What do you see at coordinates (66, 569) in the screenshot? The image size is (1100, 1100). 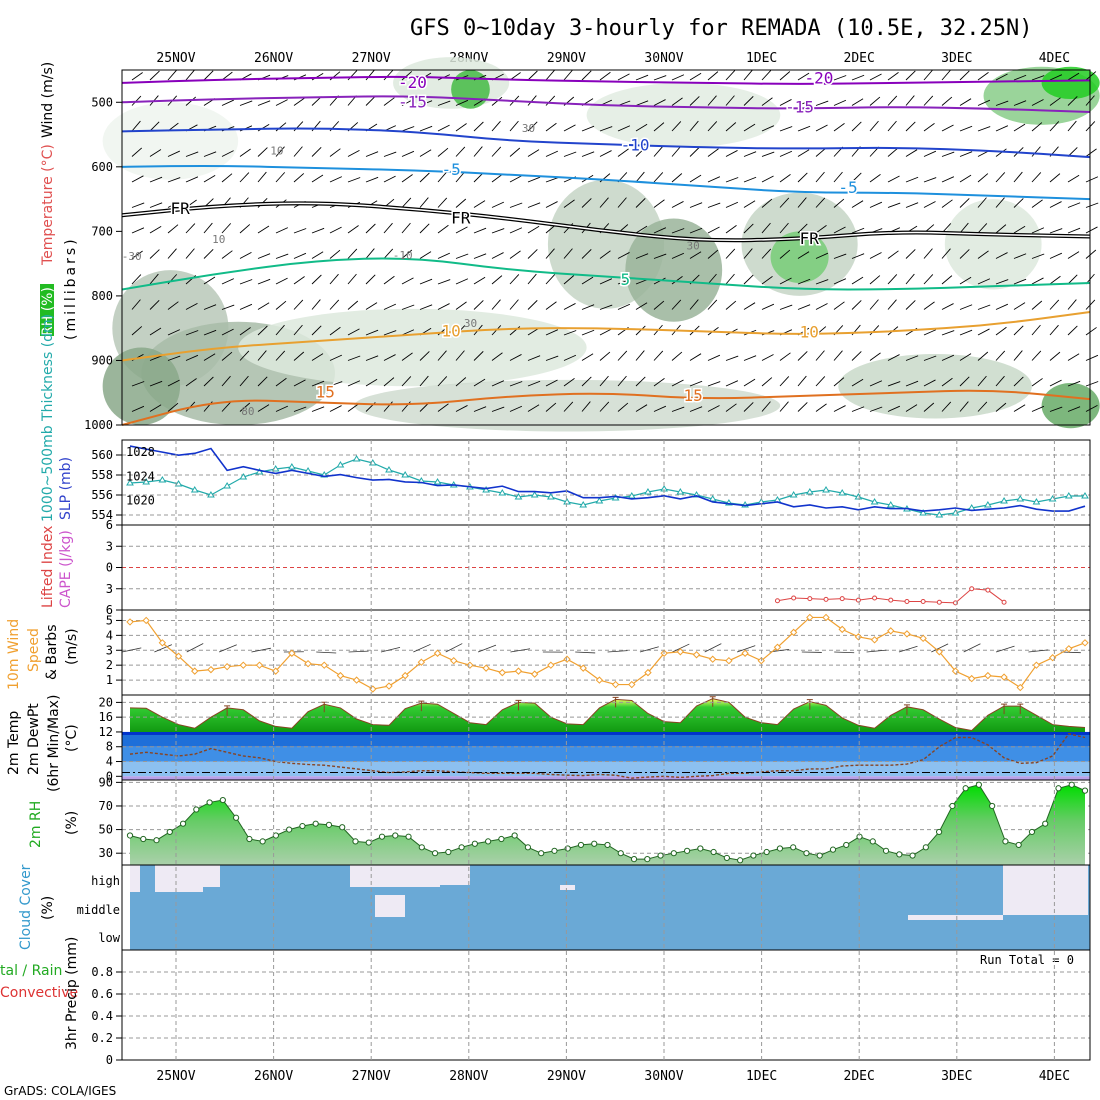 I see `cape-axis-label: CAPE (J/kg)` at bounding box center [66, 569].